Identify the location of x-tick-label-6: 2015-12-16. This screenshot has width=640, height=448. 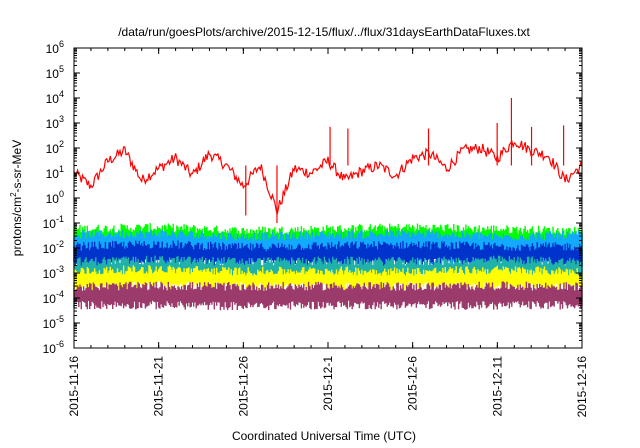
(582, 387).